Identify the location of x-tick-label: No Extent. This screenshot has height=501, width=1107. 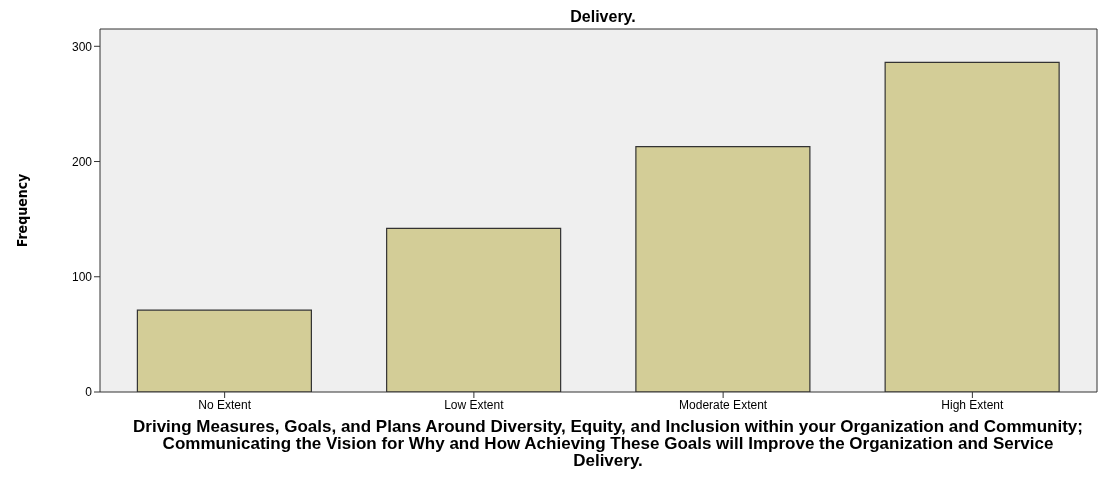
(225, 404).